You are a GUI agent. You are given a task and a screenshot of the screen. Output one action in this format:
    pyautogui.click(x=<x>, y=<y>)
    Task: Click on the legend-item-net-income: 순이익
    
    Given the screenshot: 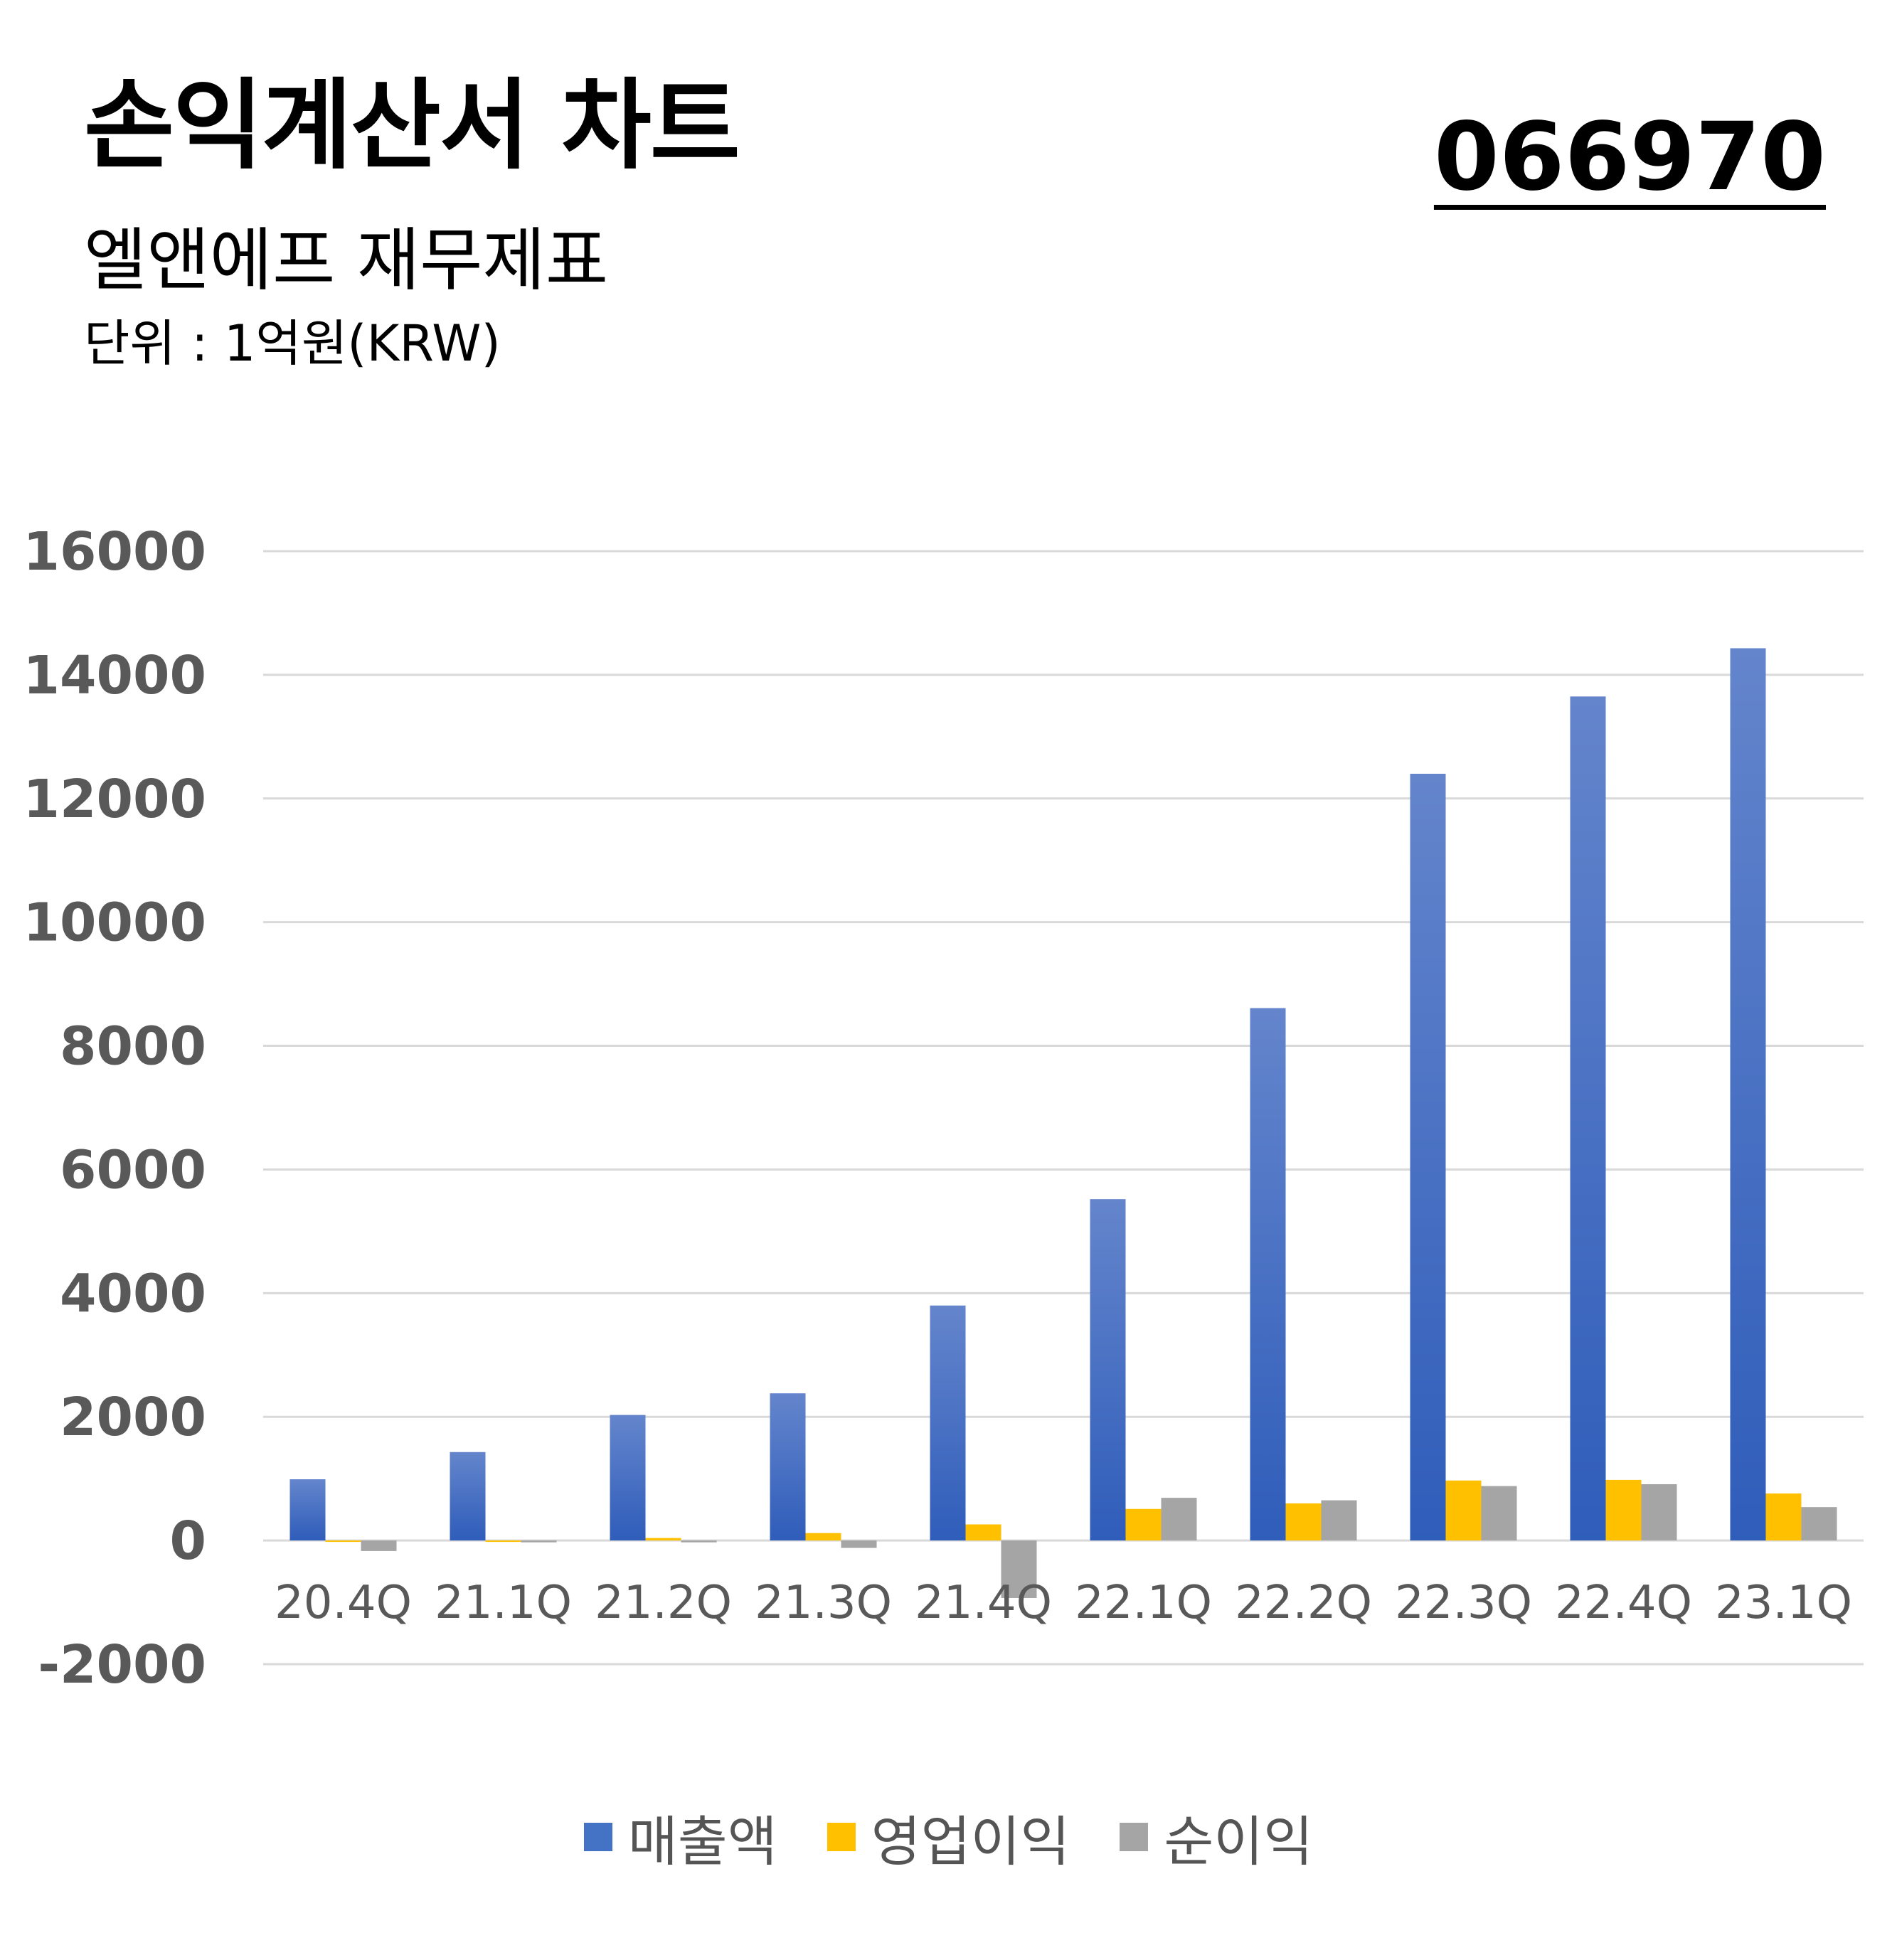 What is the action you would take?
    pyautogui.click(x=1216, y=1837)
    